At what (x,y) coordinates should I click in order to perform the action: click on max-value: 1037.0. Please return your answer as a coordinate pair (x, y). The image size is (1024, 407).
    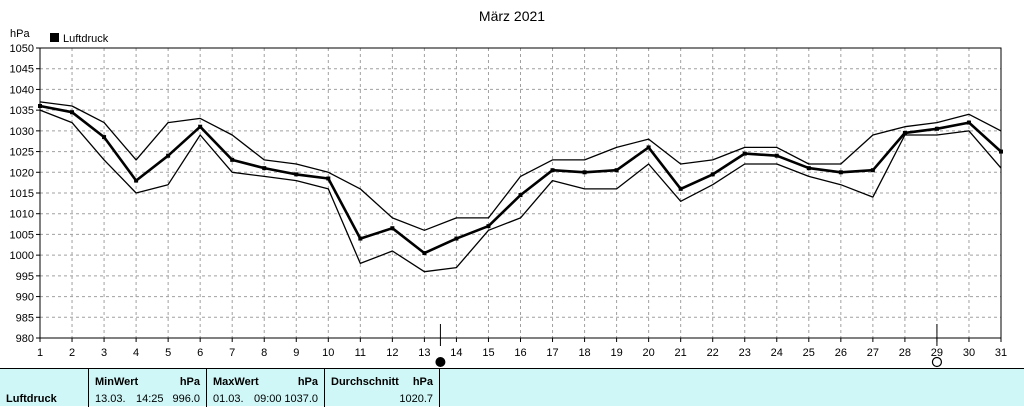
    Looking at the image, I should click on (301, 399).